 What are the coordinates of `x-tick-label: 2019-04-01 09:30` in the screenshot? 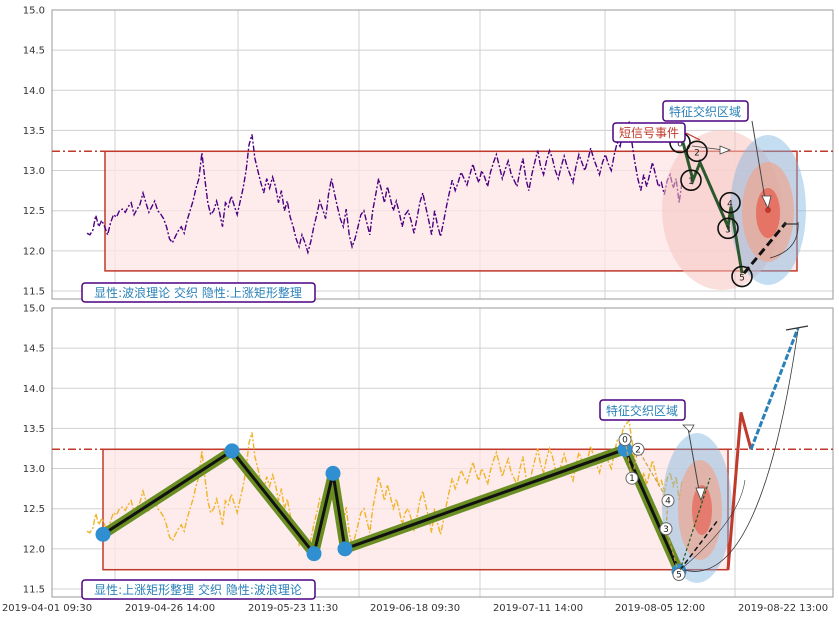 It's located at (47, 608).